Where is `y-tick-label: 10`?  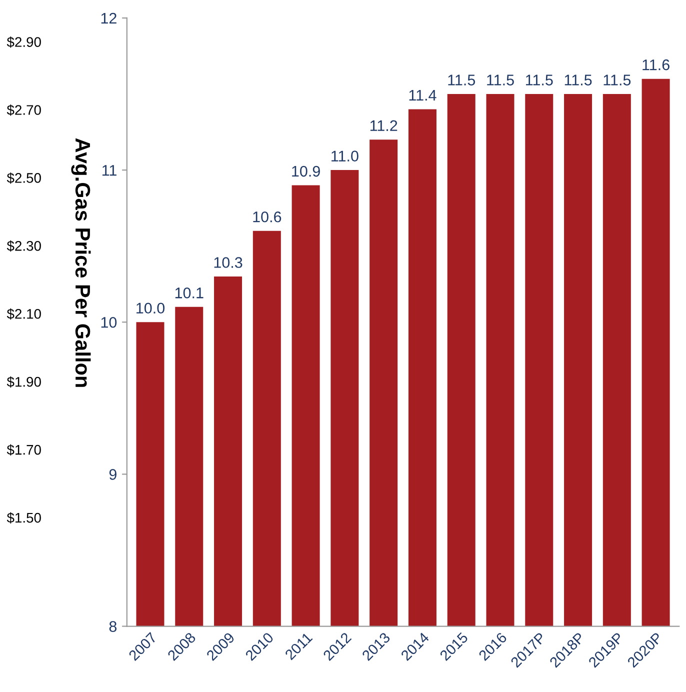
y-tick-label: 10 is located at coordinates (109, 322).